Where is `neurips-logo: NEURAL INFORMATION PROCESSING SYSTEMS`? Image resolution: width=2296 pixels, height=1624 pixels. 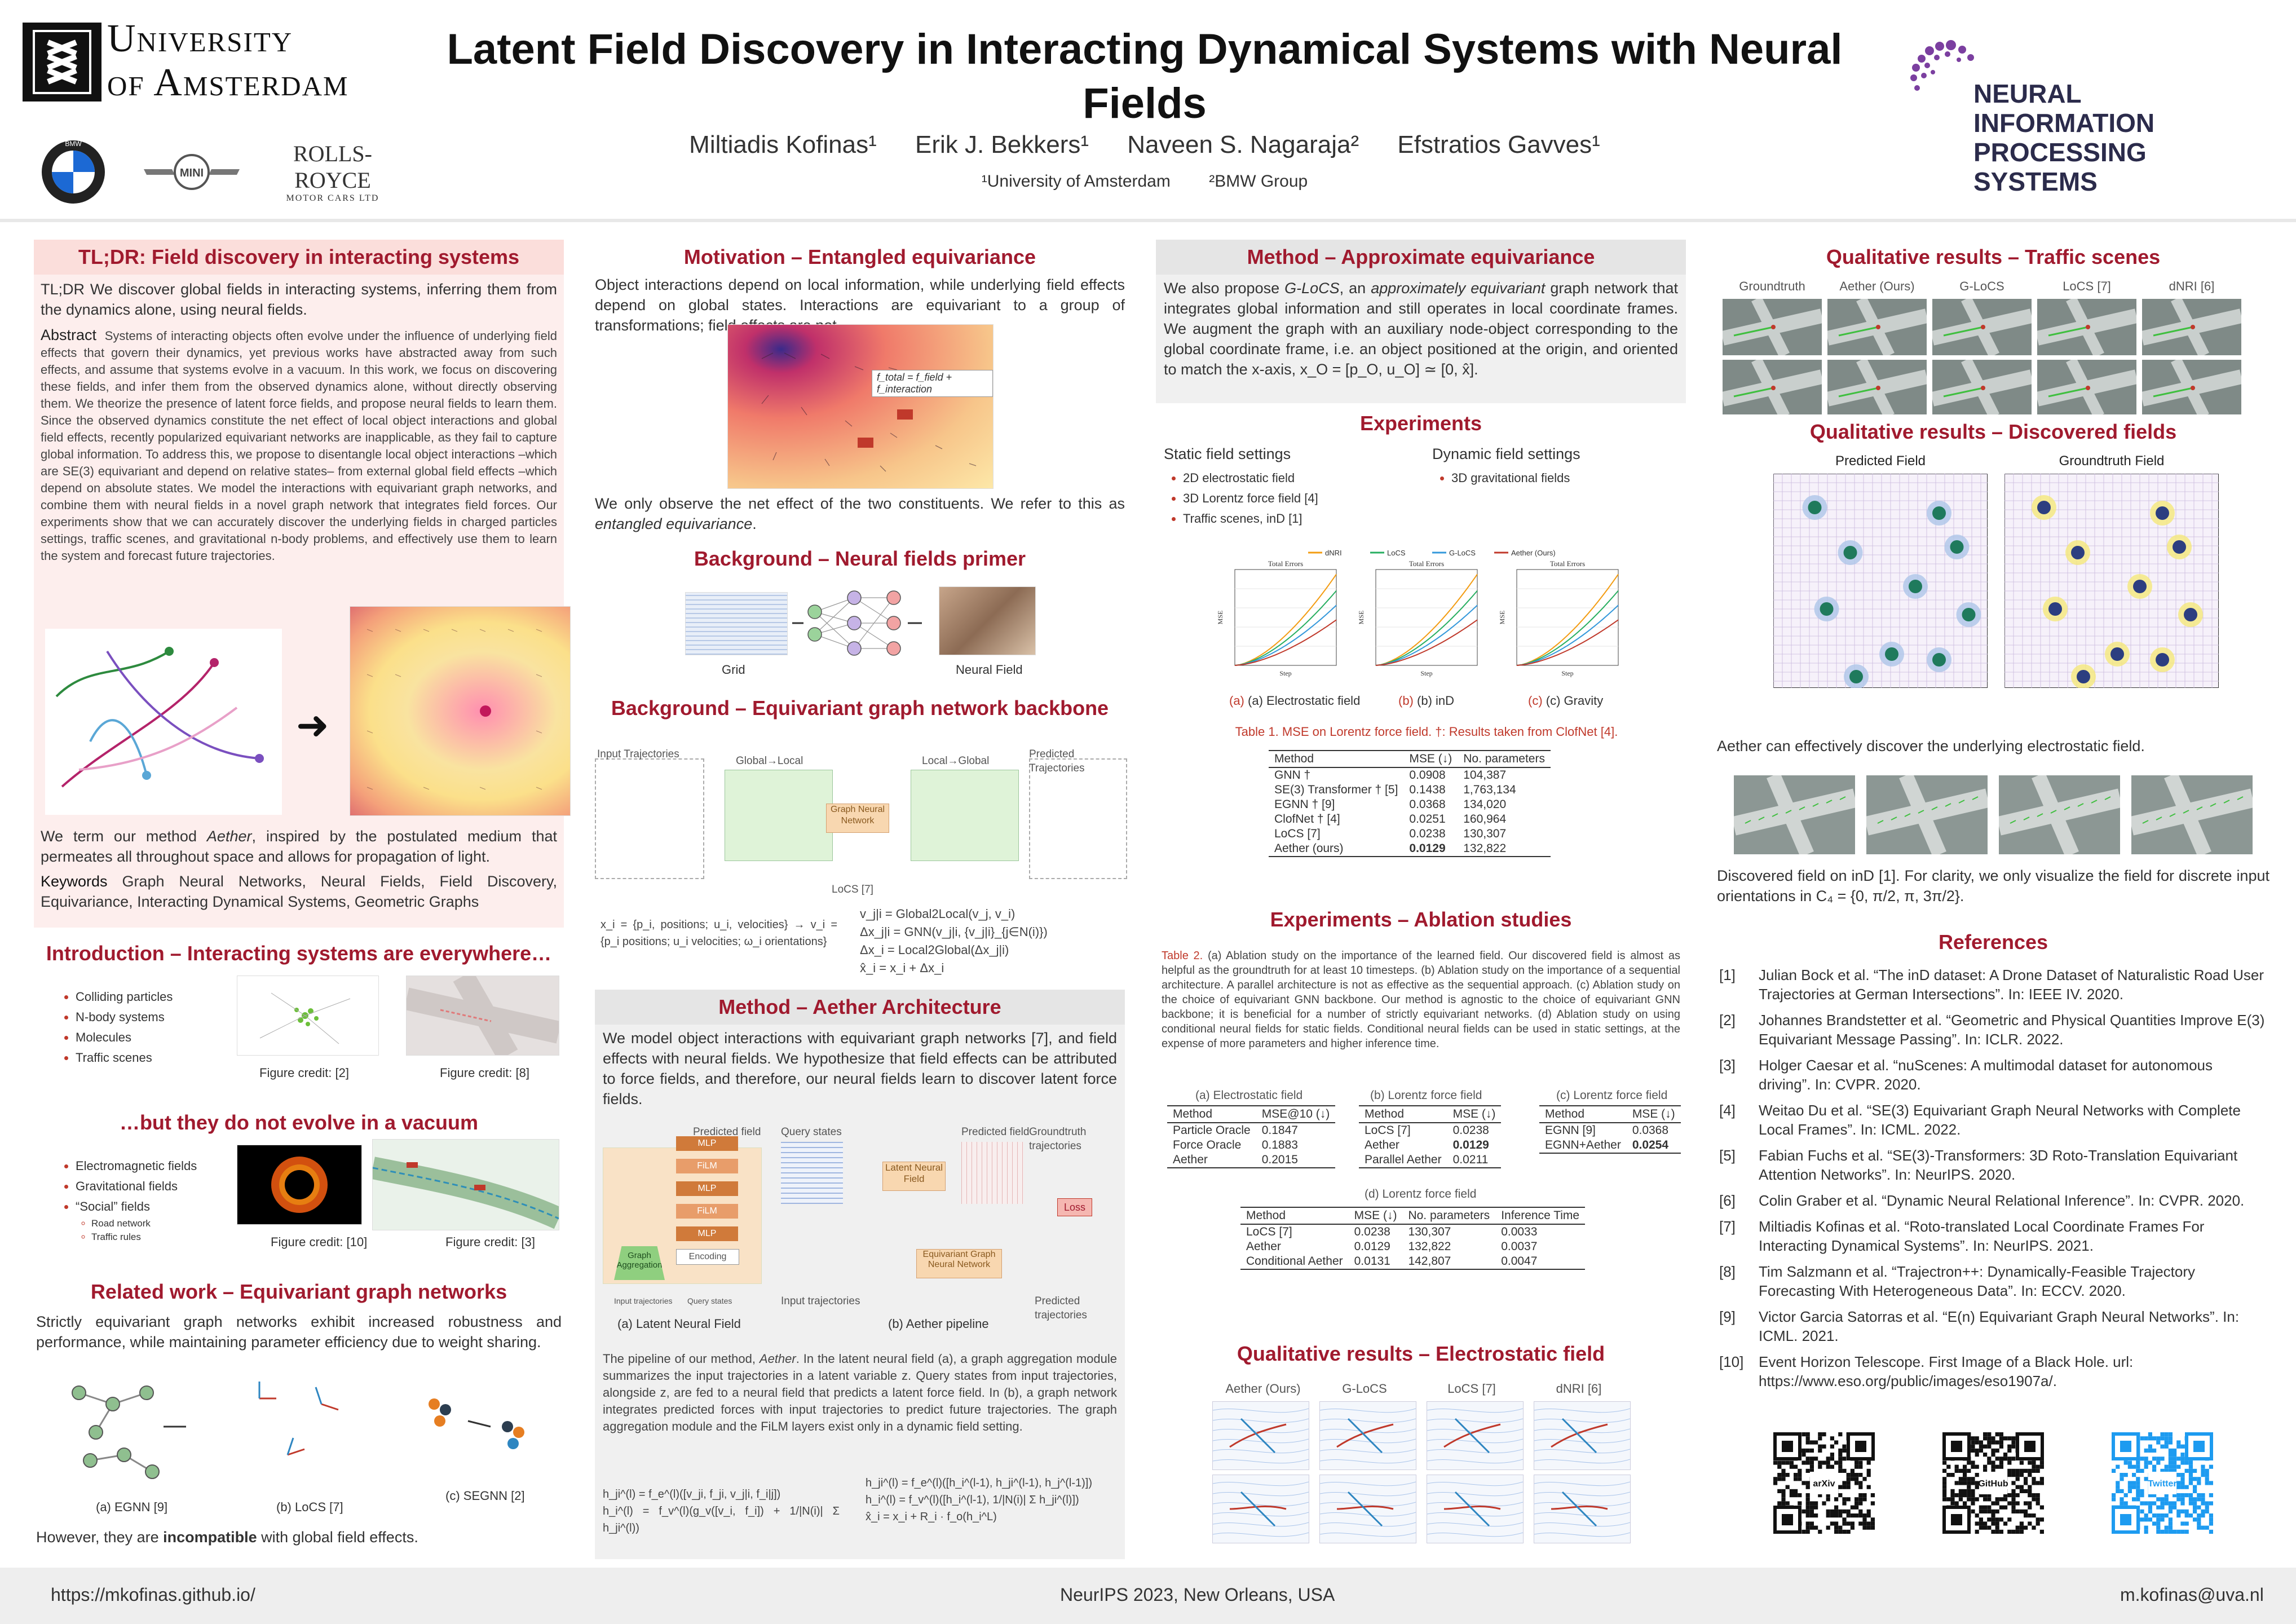 neurips-logo: NEURAL INFORMATION PROCESSING SYSTEMS is located at coordinates (2086, 115).